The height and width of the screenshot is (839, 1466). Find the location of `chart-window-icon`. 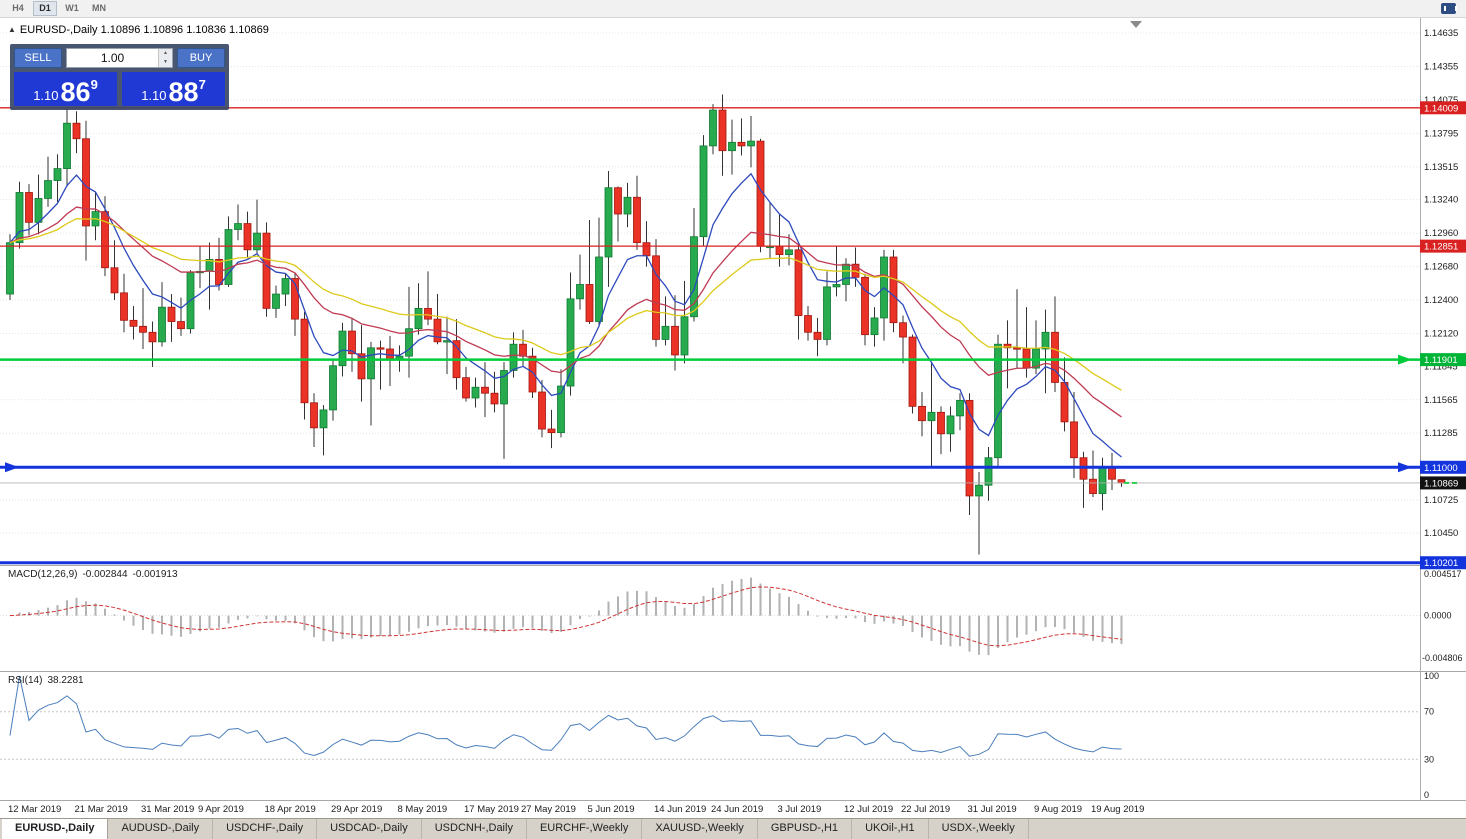

chart-window-icon is located at coordinates (1449, 8).